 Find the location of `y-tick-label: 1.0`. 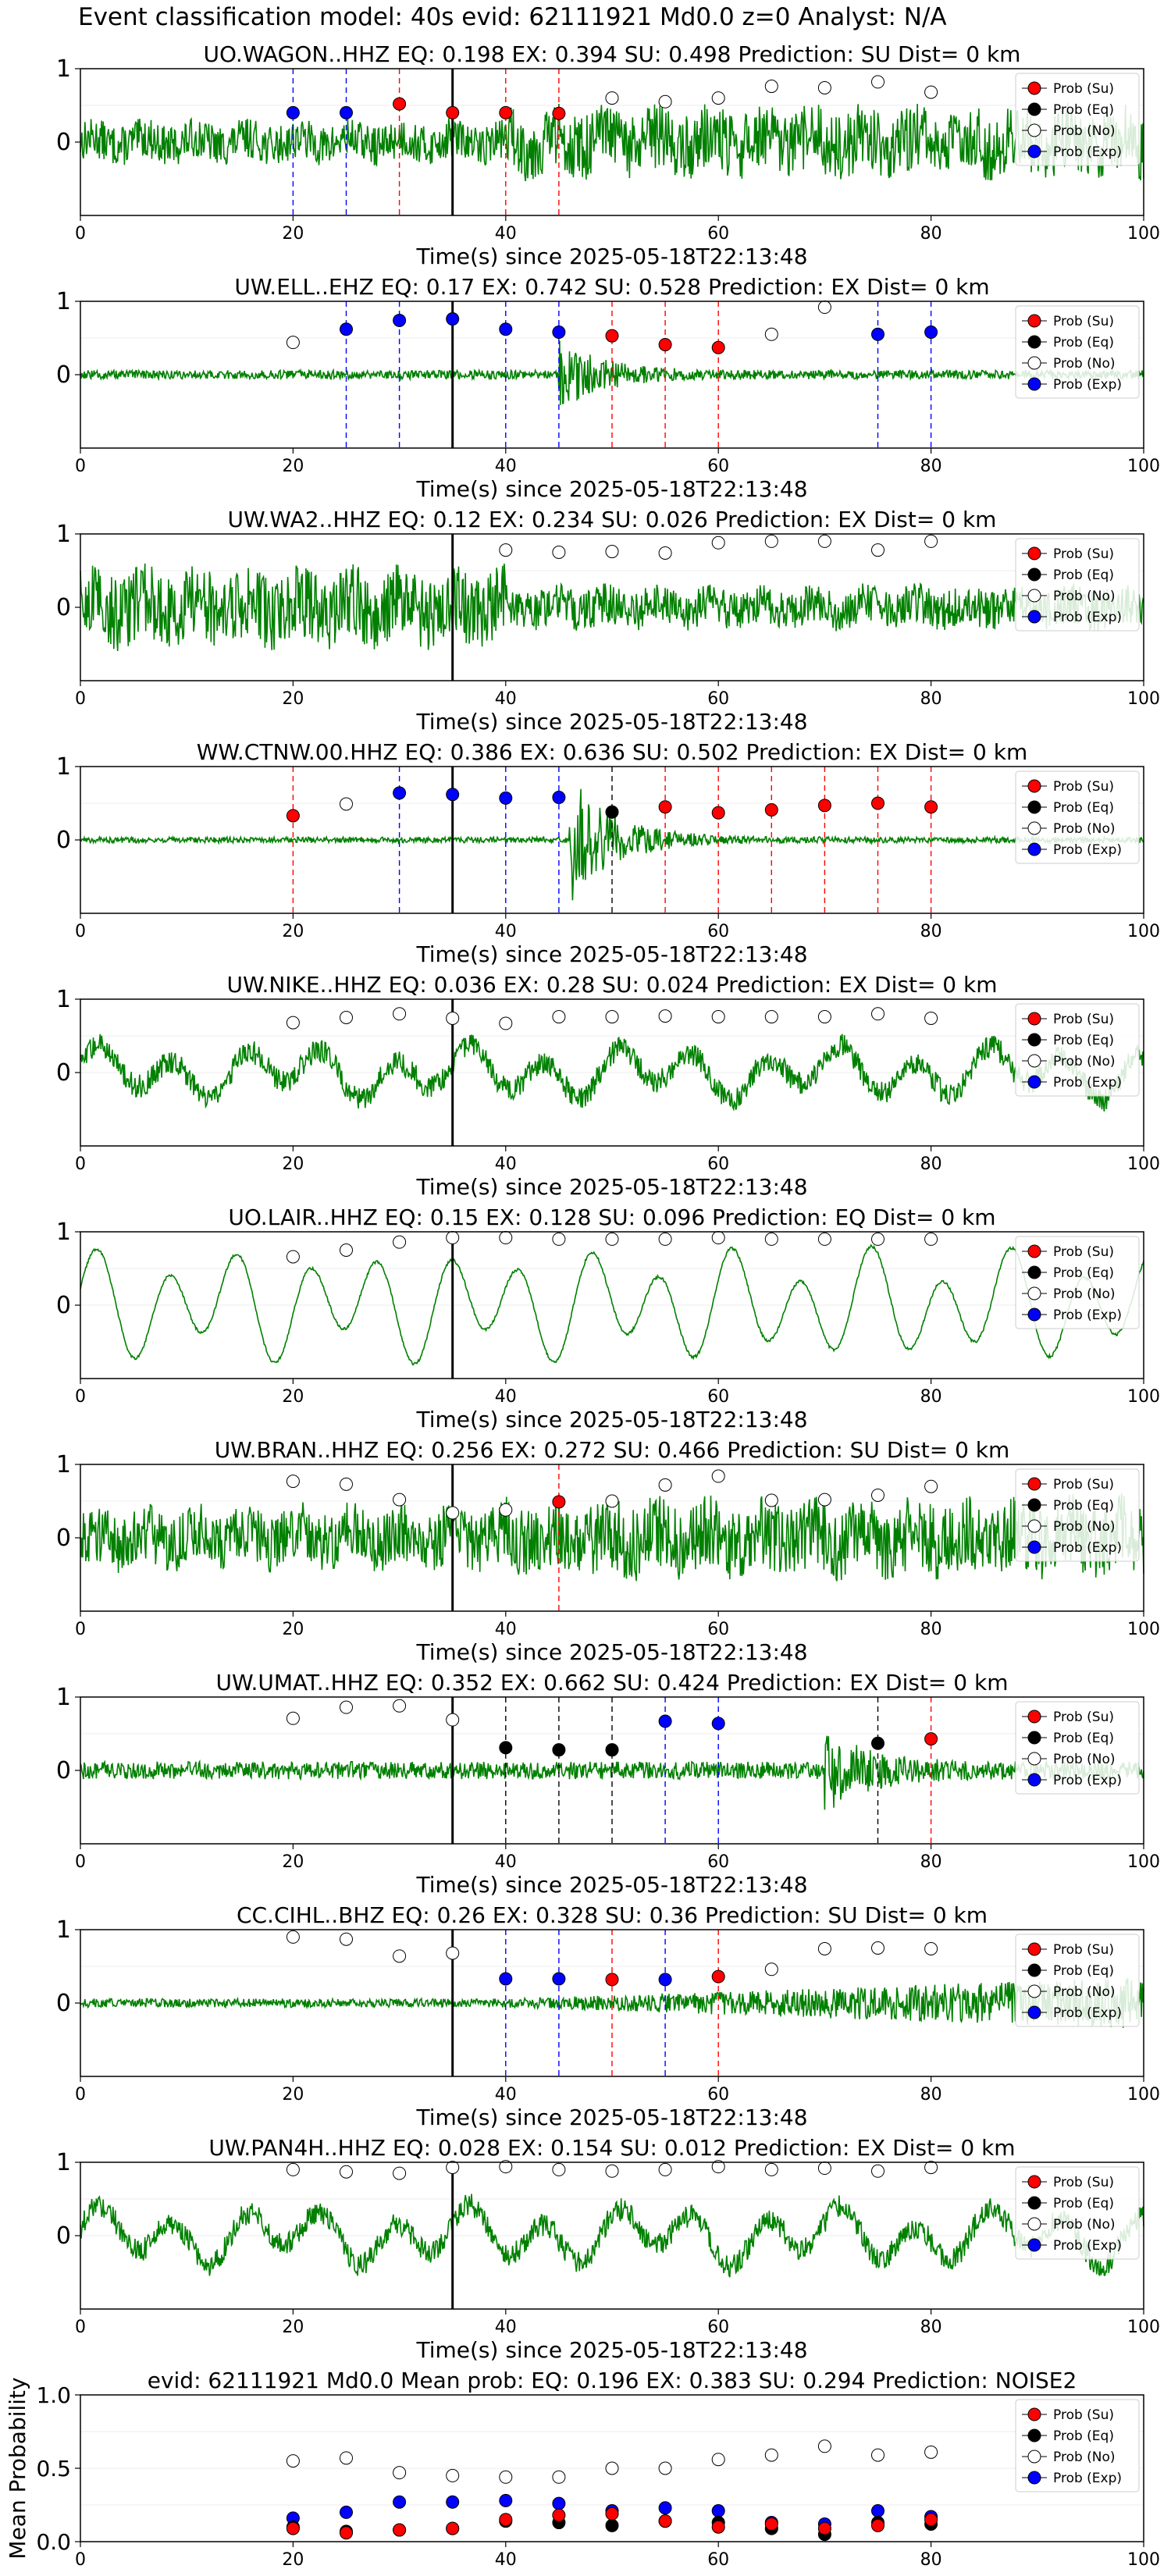

y-tick-label: 1.0 is located at coordinates (54, 2395).